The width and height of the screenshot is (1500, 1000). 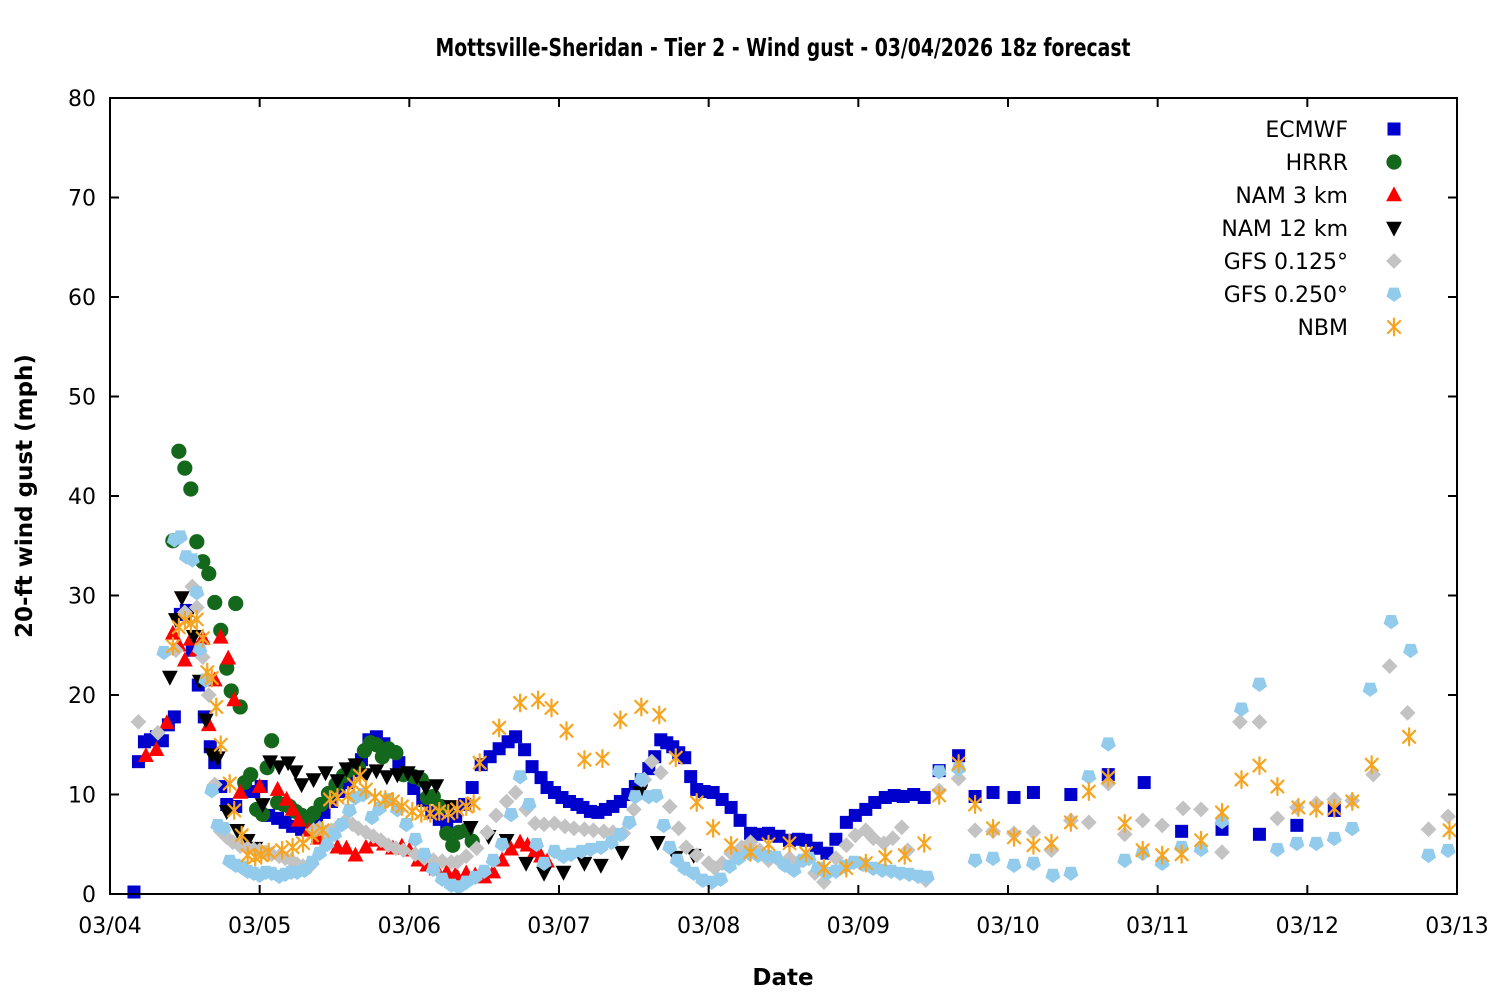 What do you see at coordinates (1394, 229) in the screenshot?
I see `triangle-down-marker-icon` at bounding box center [1394, 229].